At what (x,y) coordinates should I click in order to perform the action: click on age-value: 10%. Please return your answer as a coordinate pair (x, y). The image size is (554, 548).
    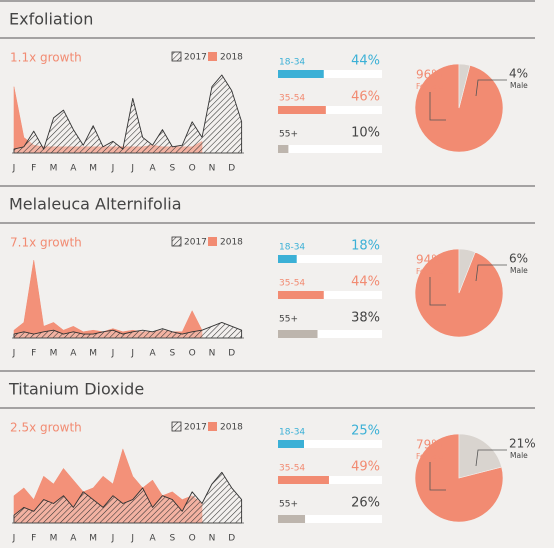
    Looking at the image, I should click on (365, 133).